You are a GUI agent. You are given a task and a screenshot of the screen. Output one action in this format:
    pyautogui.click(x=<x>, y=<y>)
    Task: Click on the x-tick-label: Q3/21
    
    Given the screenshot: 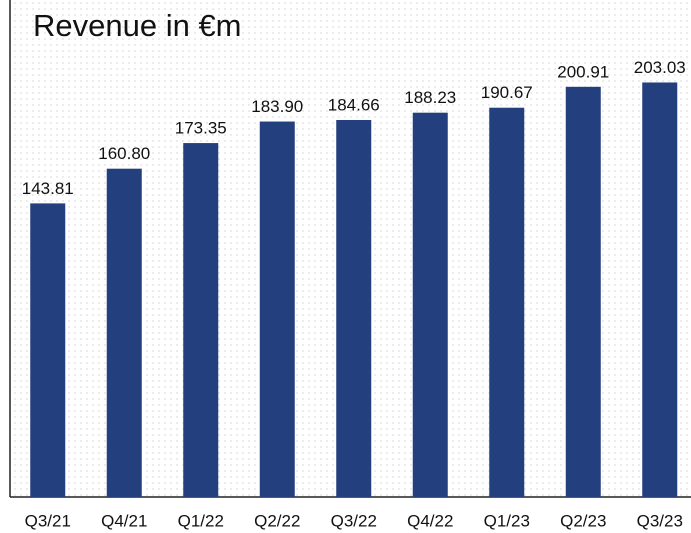 What is the action you would take?
    pyautogui.click(x=48, y=520)
    